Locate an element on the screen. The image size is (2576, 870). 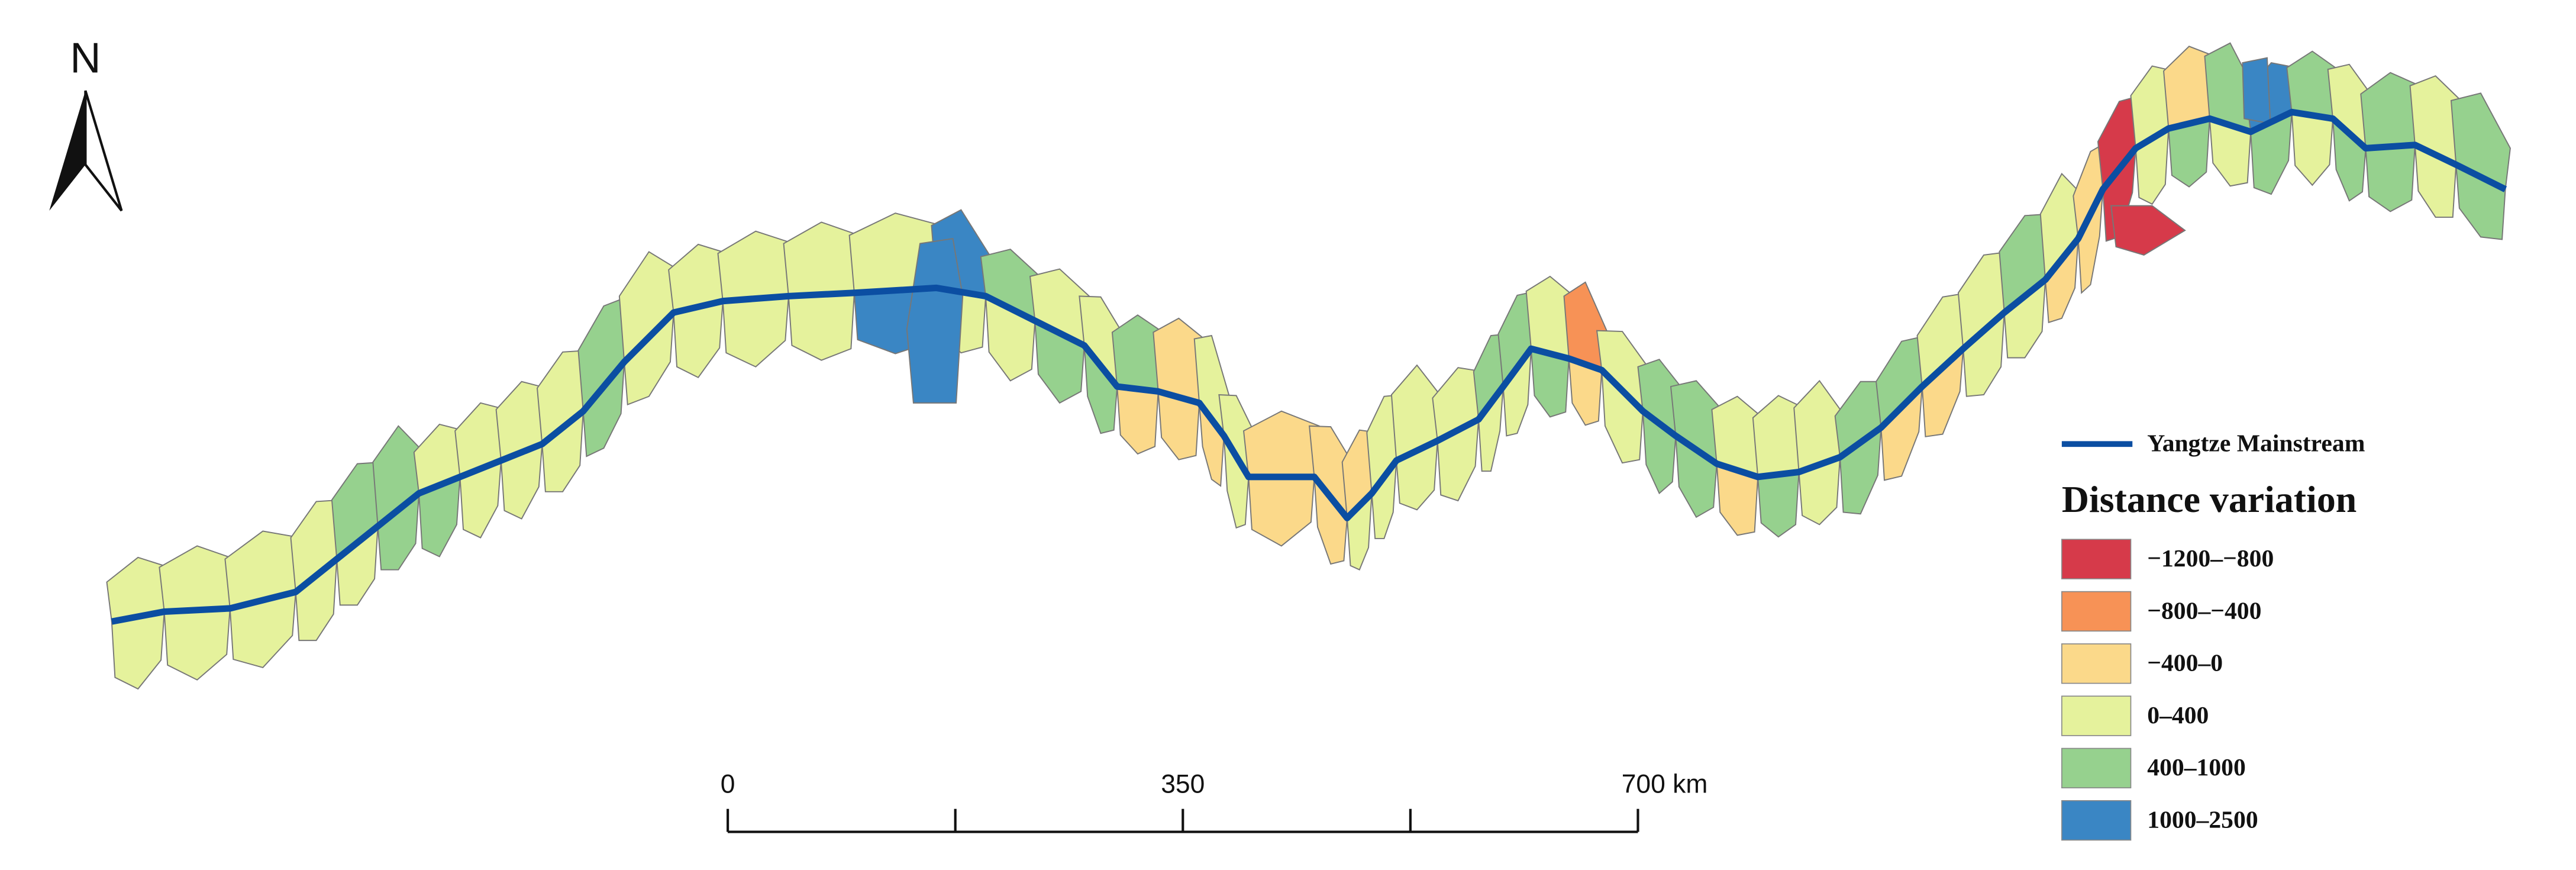
scale-label: 0 is located at coordinates (728, 784).